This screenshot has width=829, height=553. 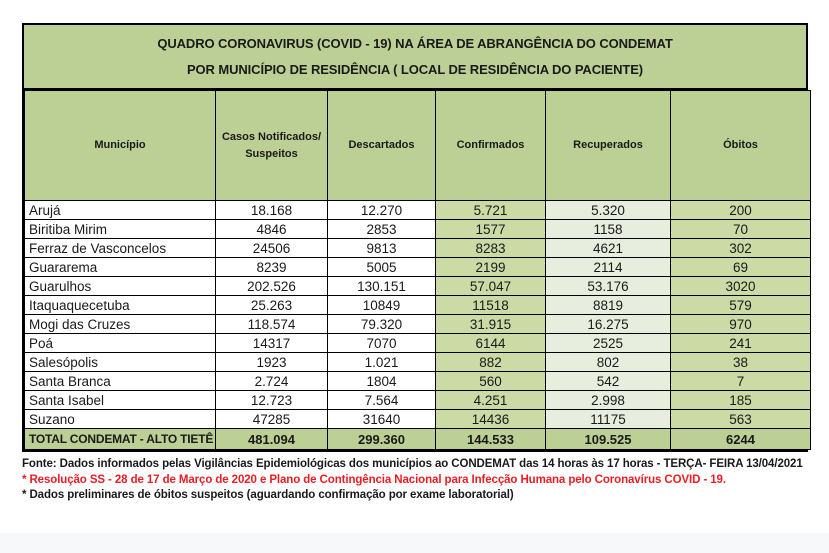 What do you see at coordinates (608, 362) in the screenshot?
I see `value-cell: 802` at bounding box center [608, 362].